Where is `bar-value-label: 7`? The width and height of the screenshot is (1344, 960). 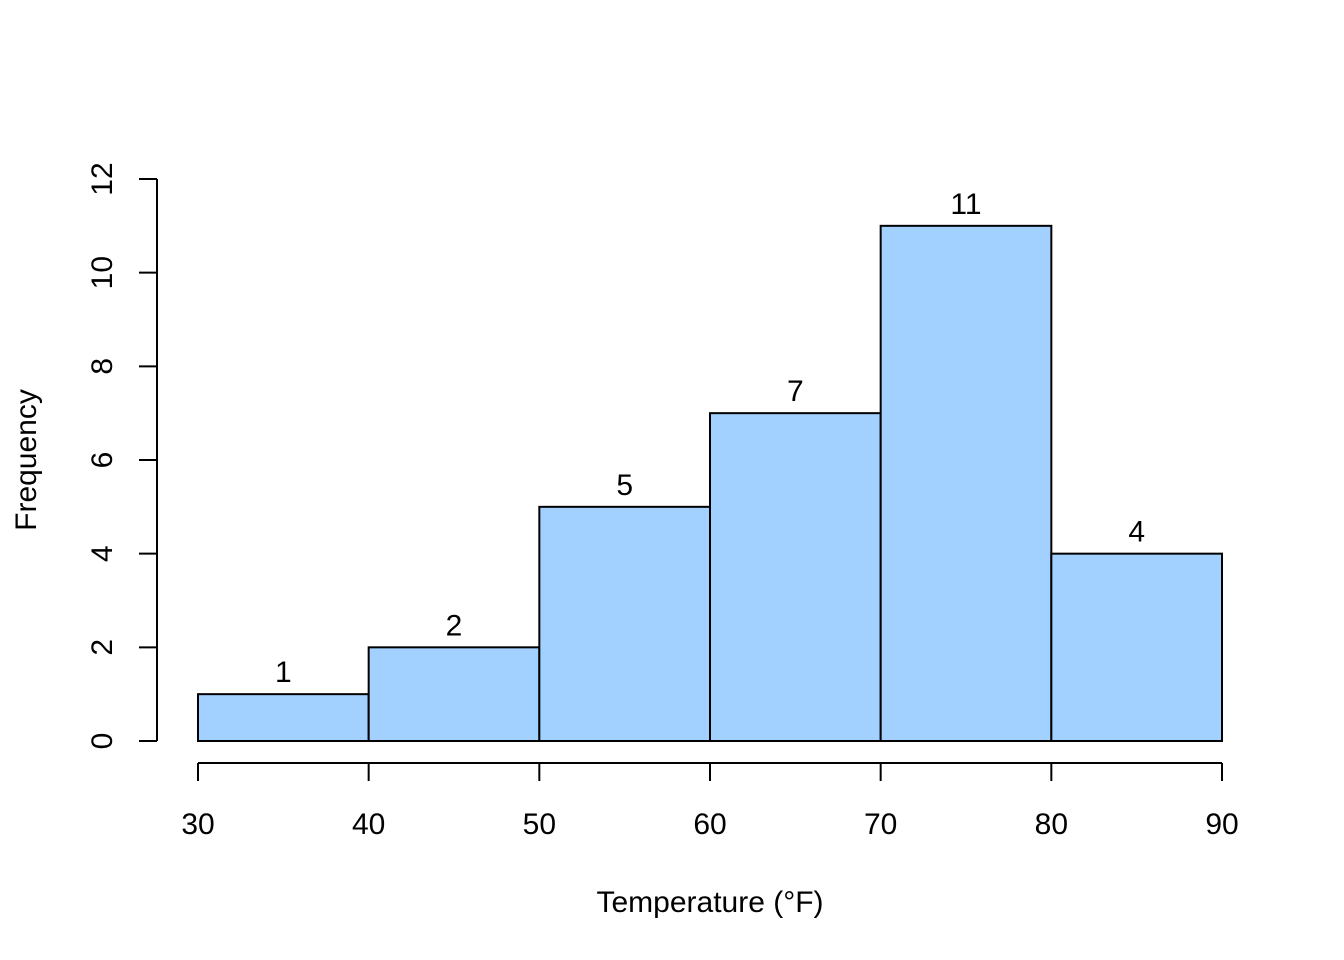 bar-value-label: 7 is located at coordinates (795, 391).